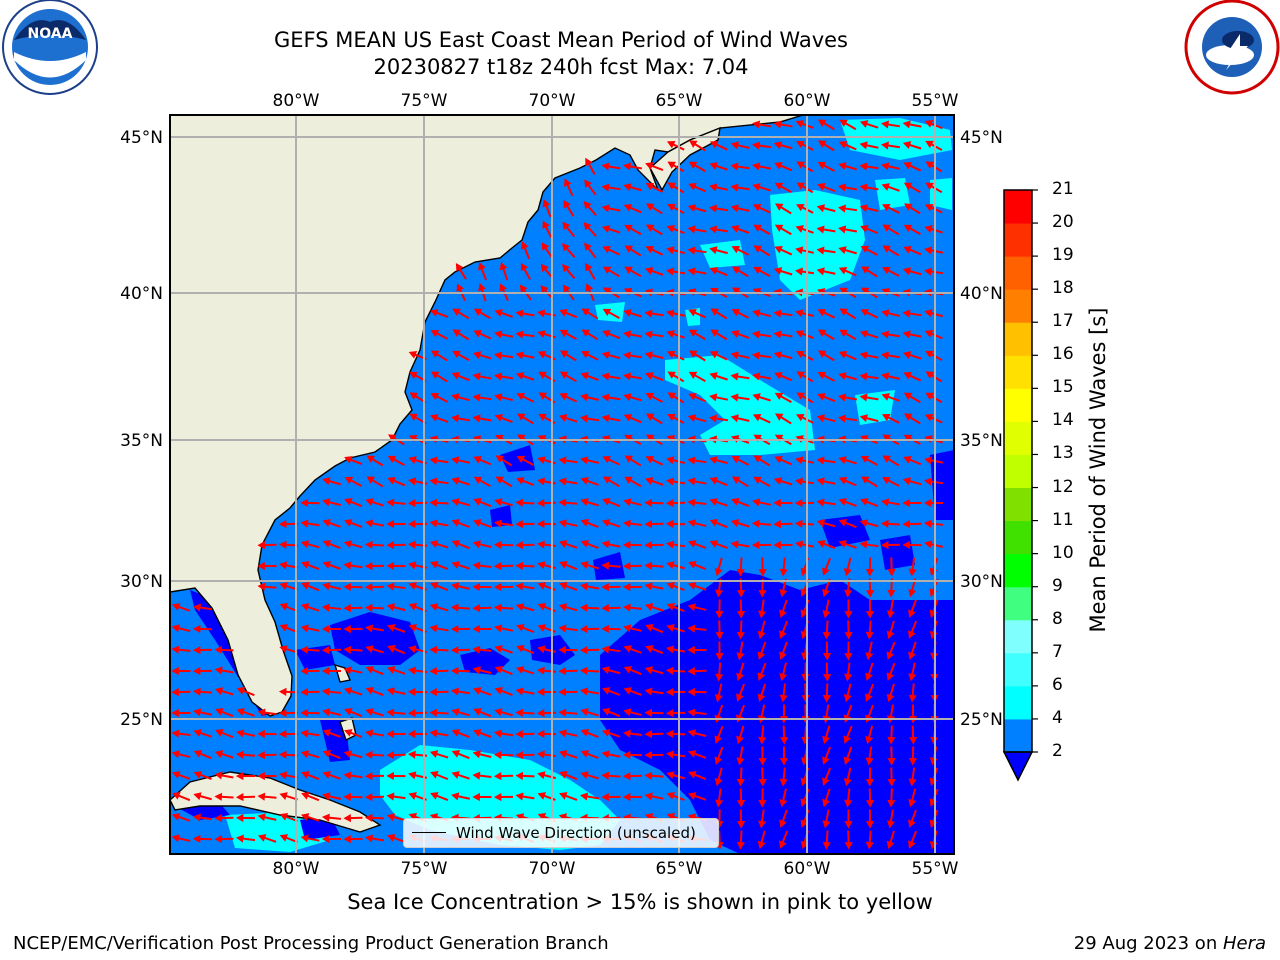 Image resolution: width=1280 pixels, height=960 pixels. Describe the element at coordinates (1063, 387) in the screenshot. I see `colorbar-tick-label: 15` at that location.